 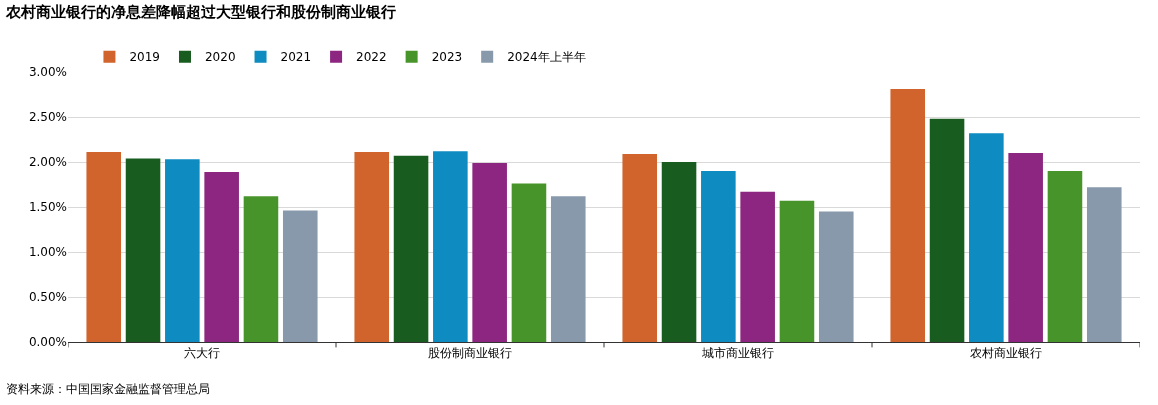 I want to click on legend-label: 2021, so click(x=296, y=57).